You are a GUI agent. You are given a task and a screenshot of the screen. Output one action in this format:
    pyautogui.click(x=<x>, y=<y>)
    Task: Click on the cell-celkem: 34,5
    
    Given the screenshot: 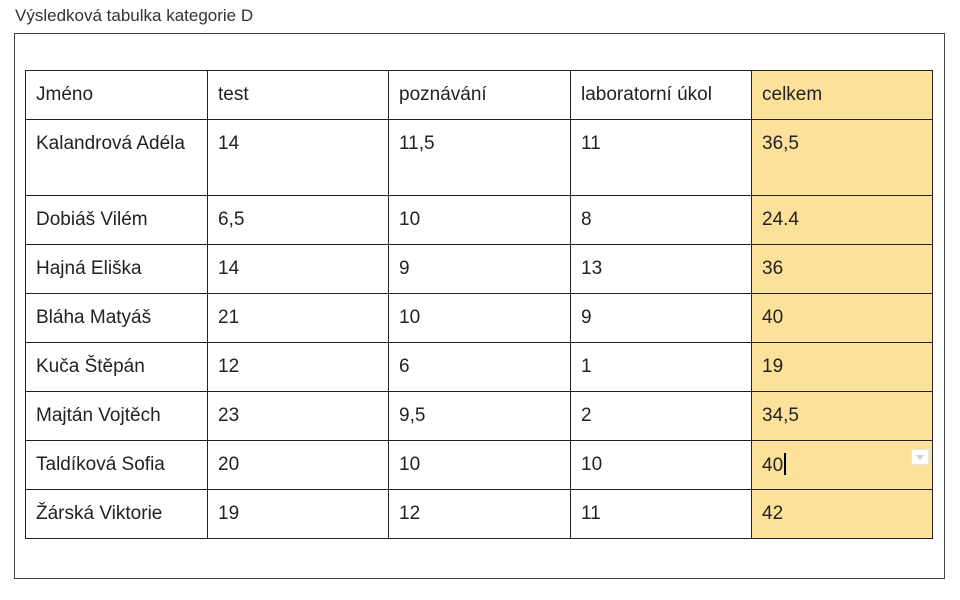 What is the action you would take?
    pyautogui.click(x=842, y=416)
    